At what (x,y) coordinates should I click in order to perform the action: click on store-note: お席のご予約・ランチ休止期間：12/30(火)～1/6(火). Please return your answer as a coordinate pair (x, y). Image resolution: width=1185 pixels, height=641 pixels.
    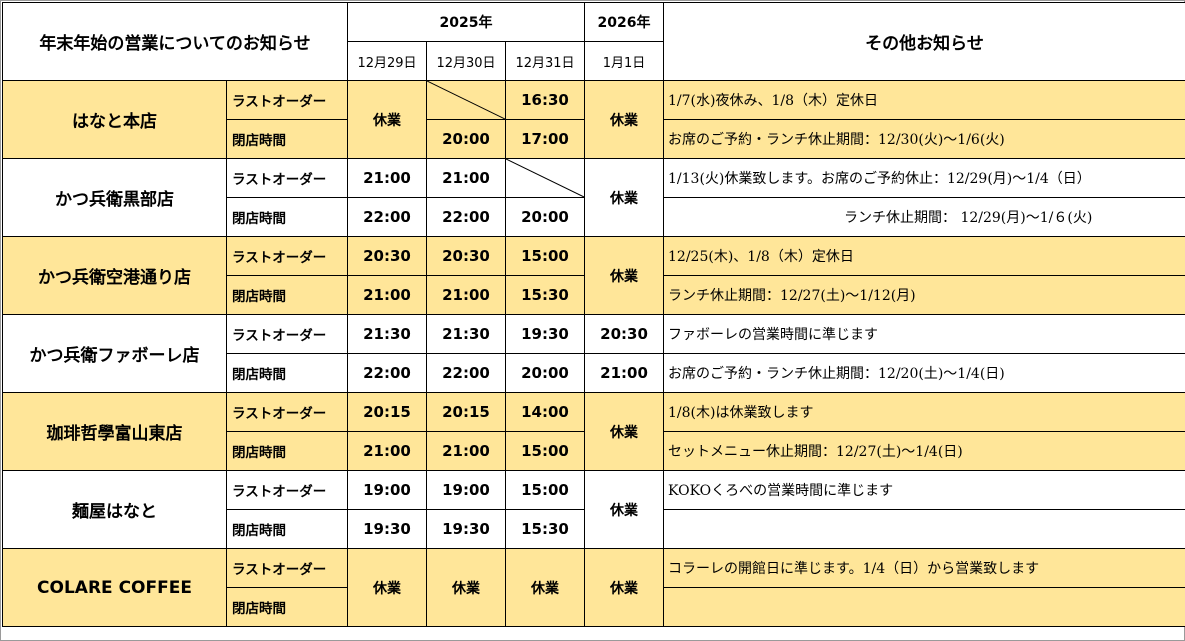
    Looking at the image, I should click on (924, 139).